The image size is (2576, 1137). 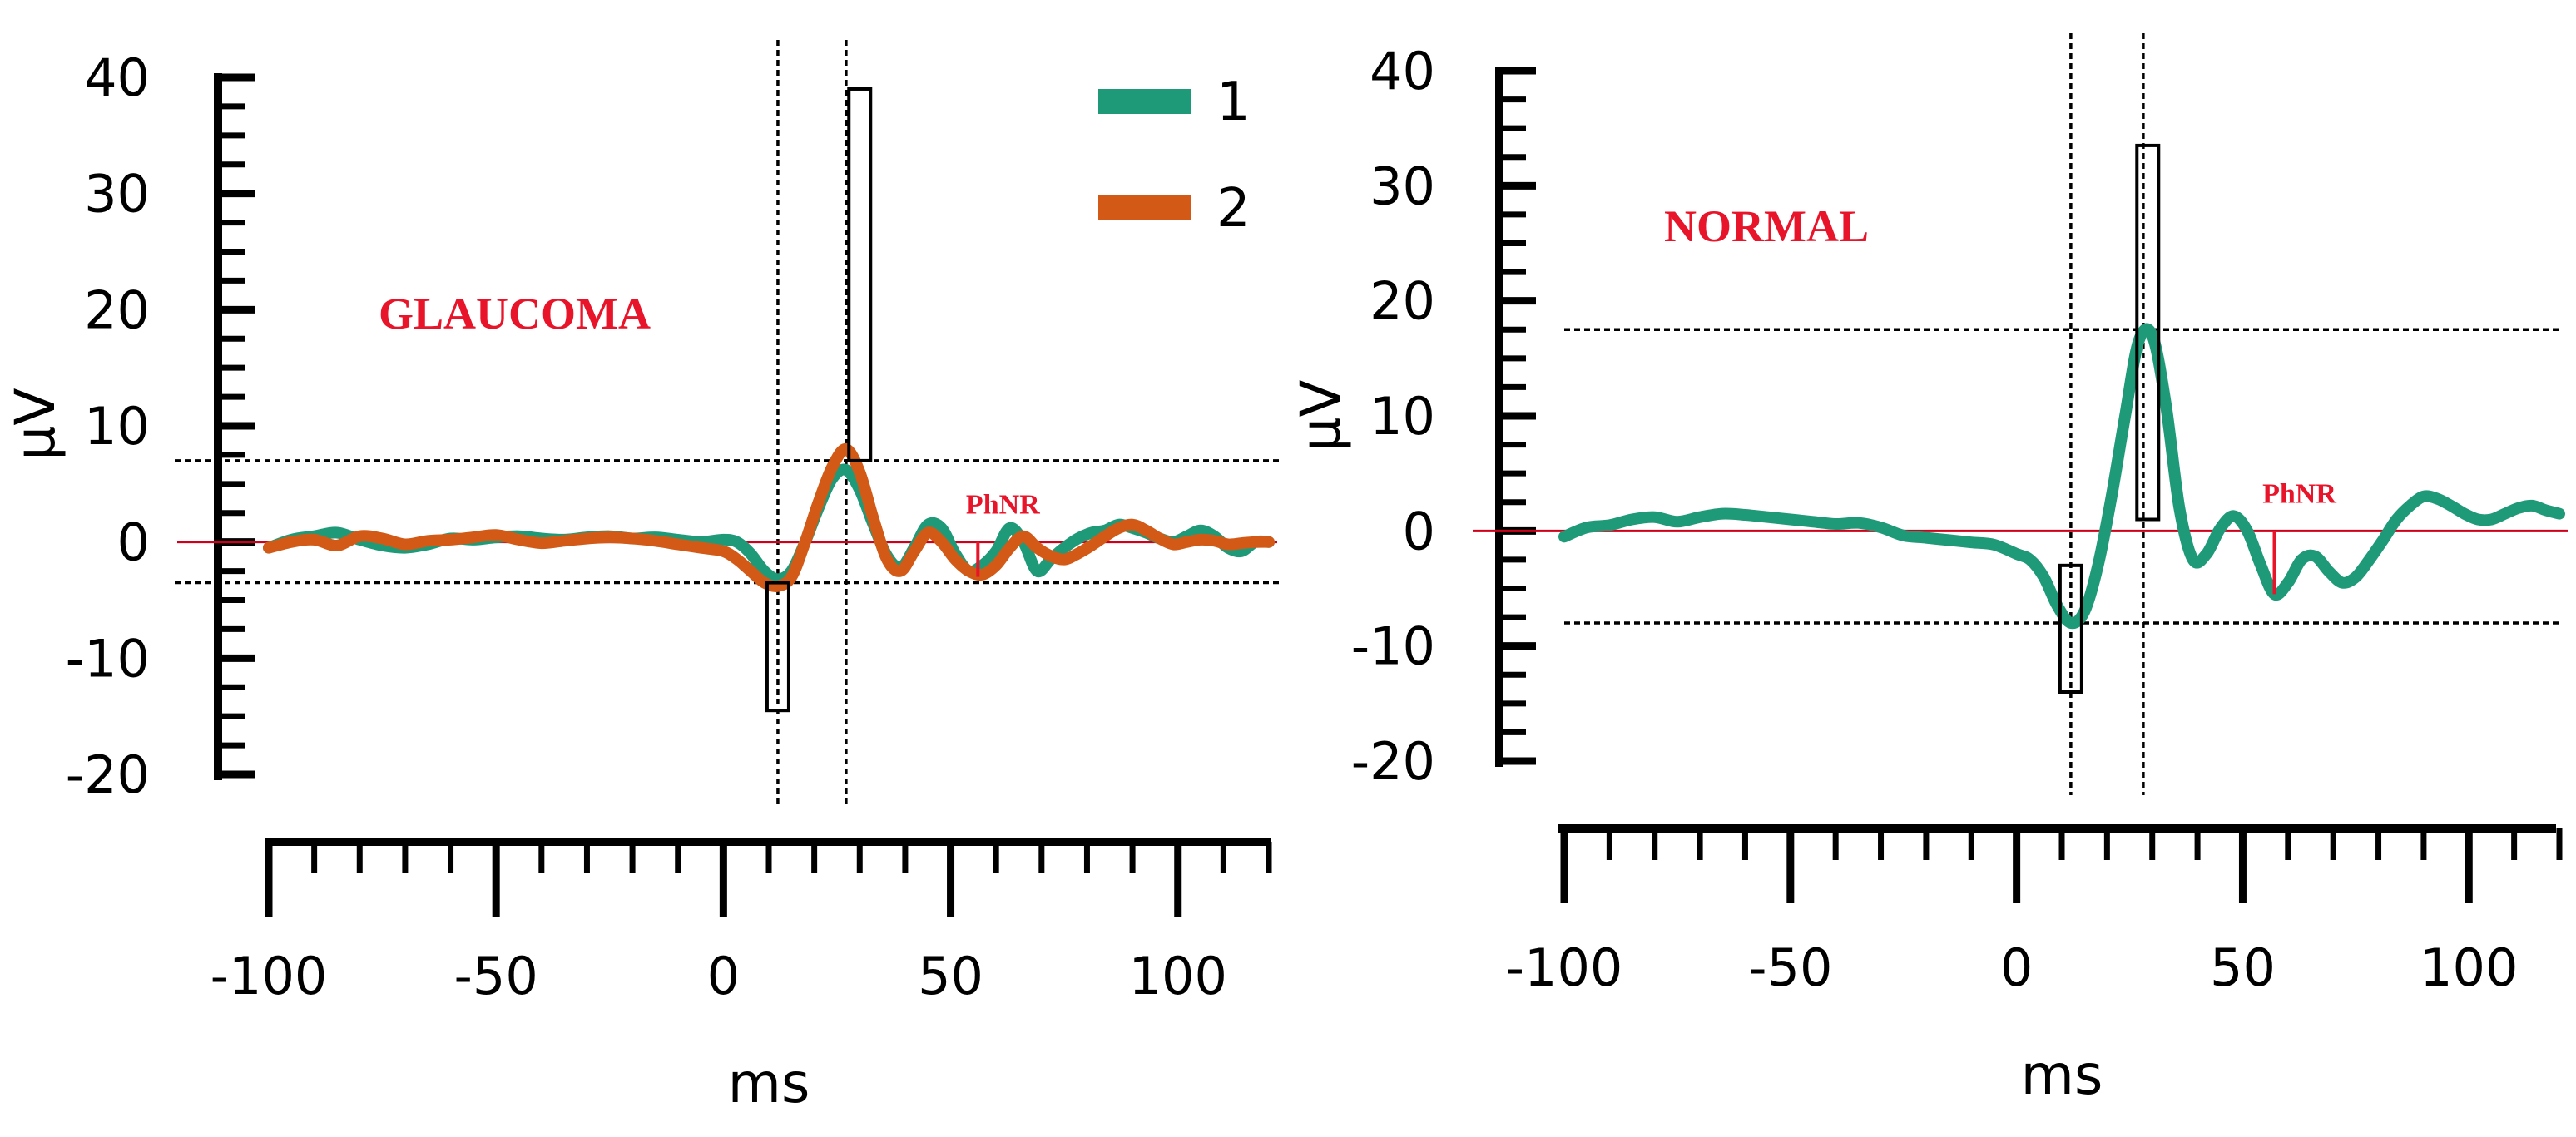 I want to click on legend: 12, so click(x=1175, y=156).